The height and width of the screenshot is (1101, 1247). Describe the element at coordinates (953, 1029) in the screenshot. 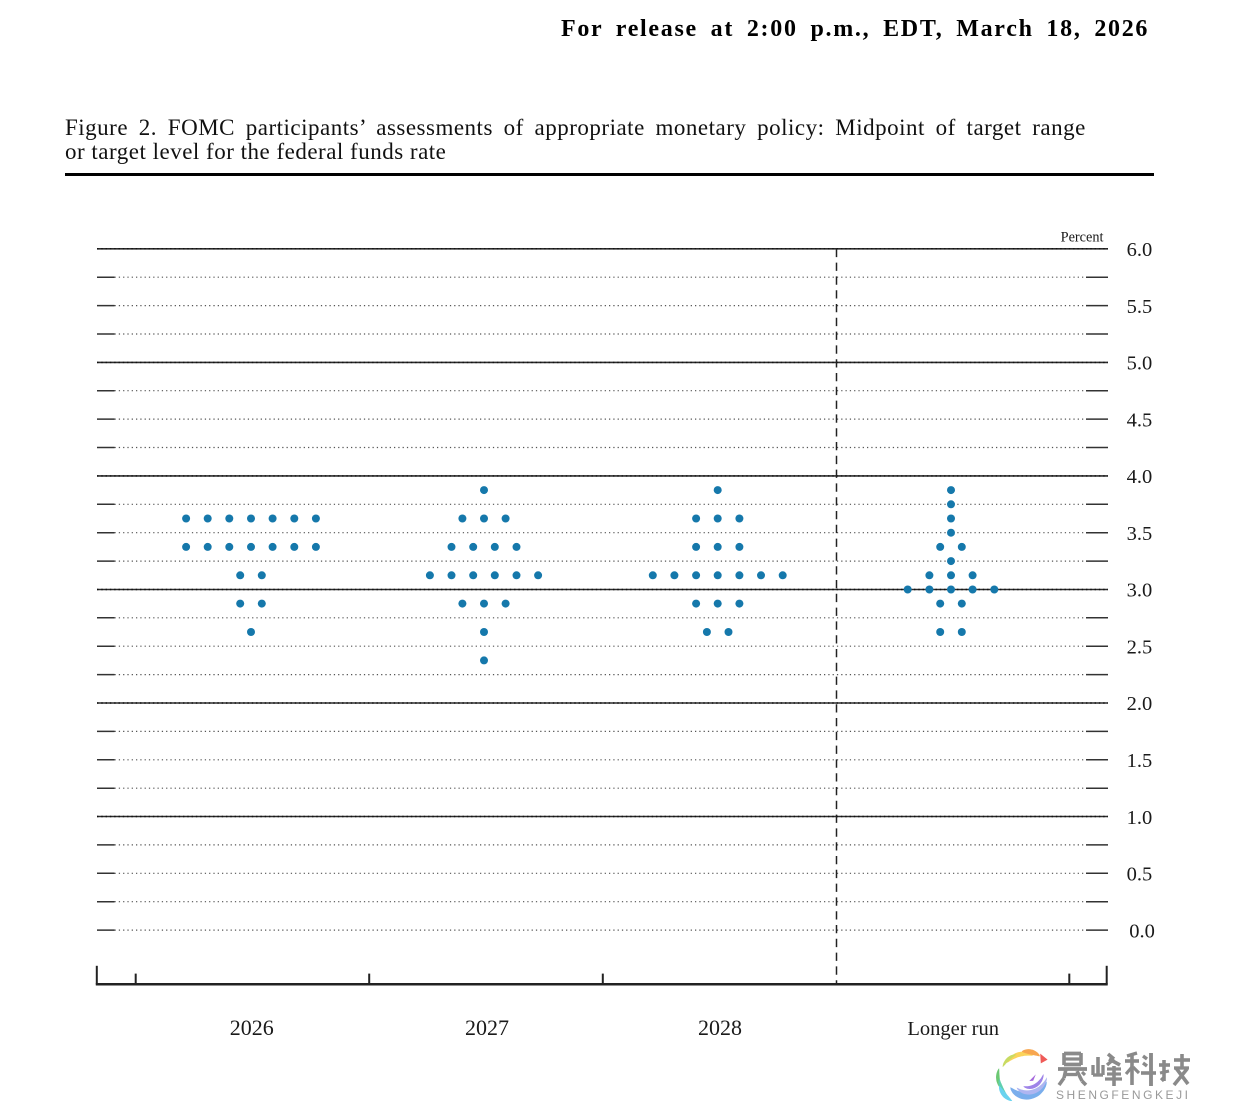

I see `svg-text: Longer run` at that location.